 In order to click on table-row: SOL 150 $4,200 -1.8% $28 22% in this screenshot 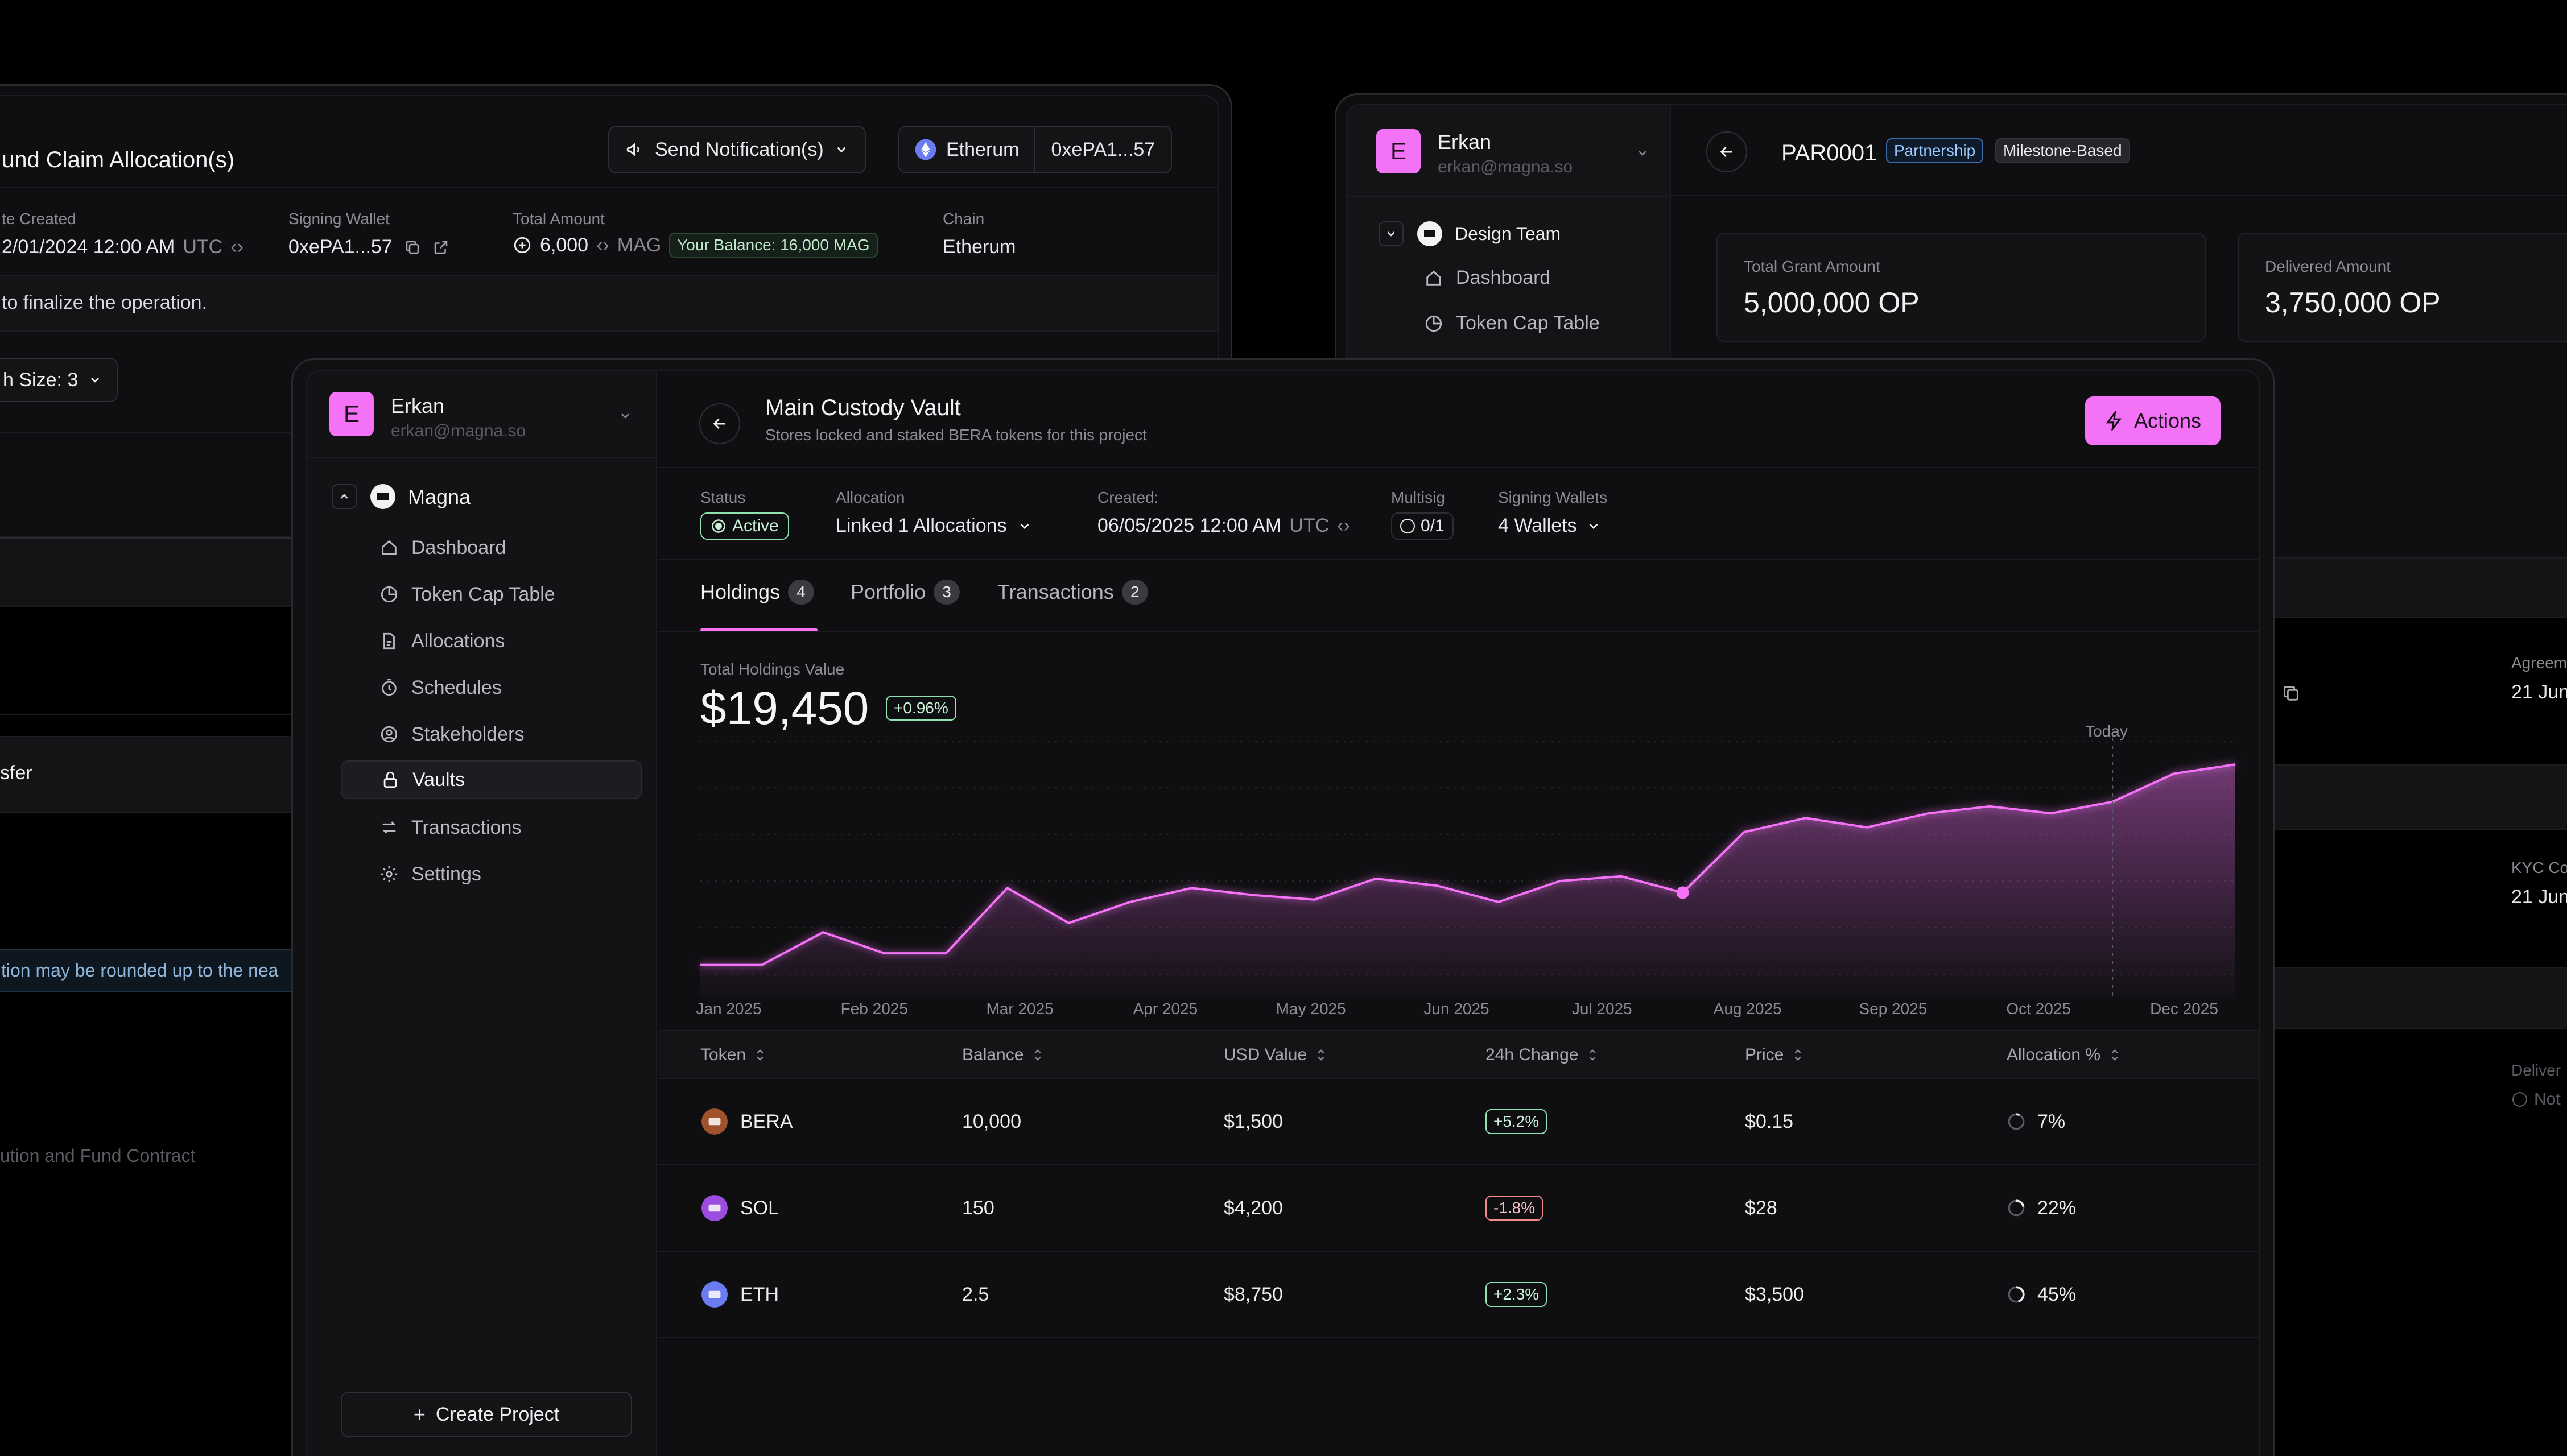, I will do `click(1459, 1208)`.